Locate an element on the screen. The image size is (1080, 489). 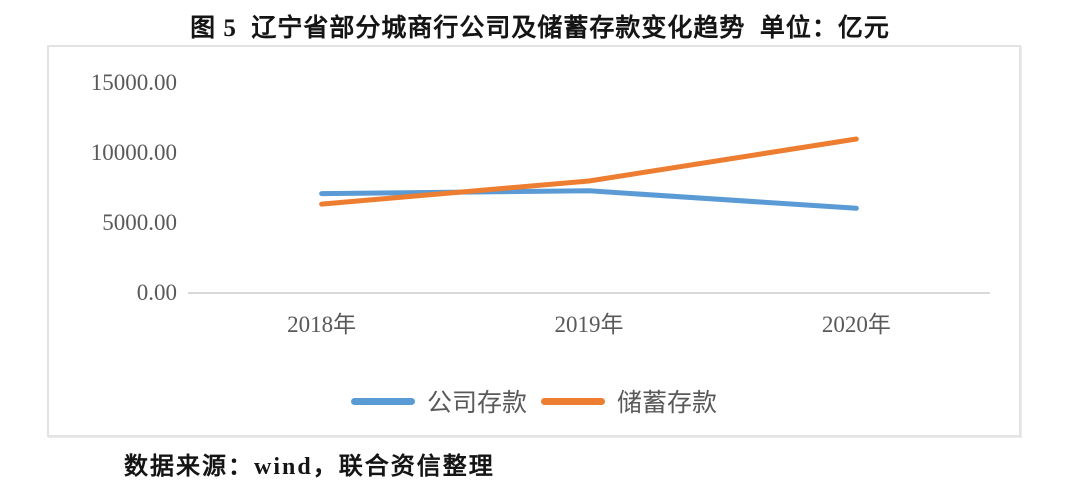
x-tick-label: 2020年 is located at coordinates (856, 324).